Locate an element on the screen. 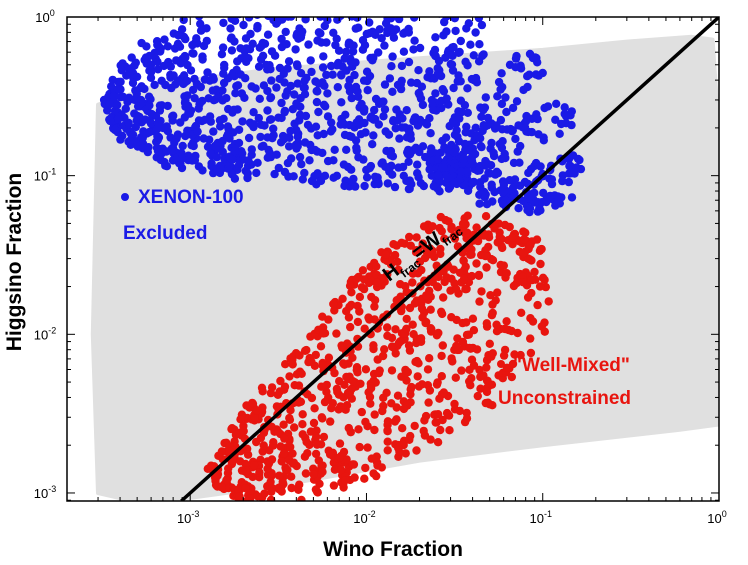  well-mixed-label-line1: "Well-Mixed" is located at coordinates (571, 365).